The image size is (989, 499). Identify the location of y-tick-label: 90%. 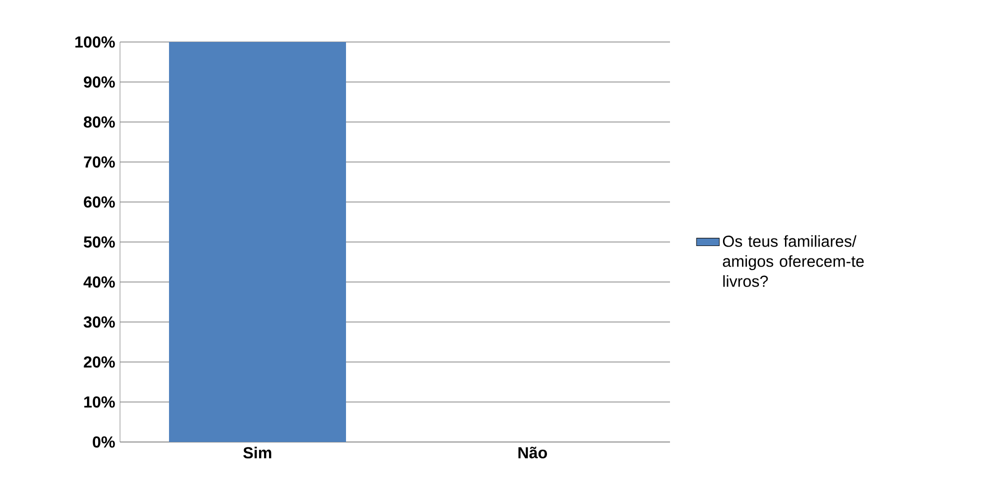
(99, 82).